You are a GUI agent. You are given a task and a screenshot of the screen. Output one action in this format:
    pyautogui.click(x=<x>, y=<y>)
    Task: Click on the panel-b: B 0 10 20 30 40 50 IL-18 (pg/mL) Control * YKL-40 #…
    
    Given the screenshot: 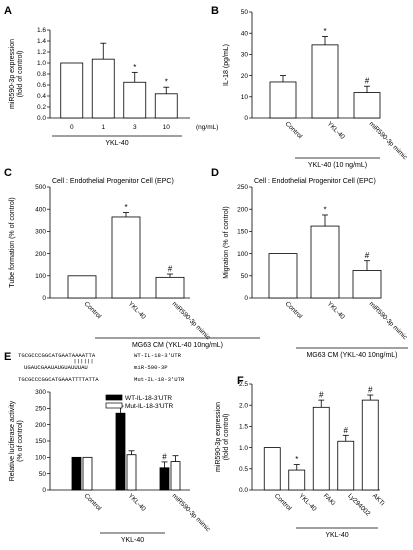 What is the action you would take?
    pyautogui.click(x=310, y=87)
    